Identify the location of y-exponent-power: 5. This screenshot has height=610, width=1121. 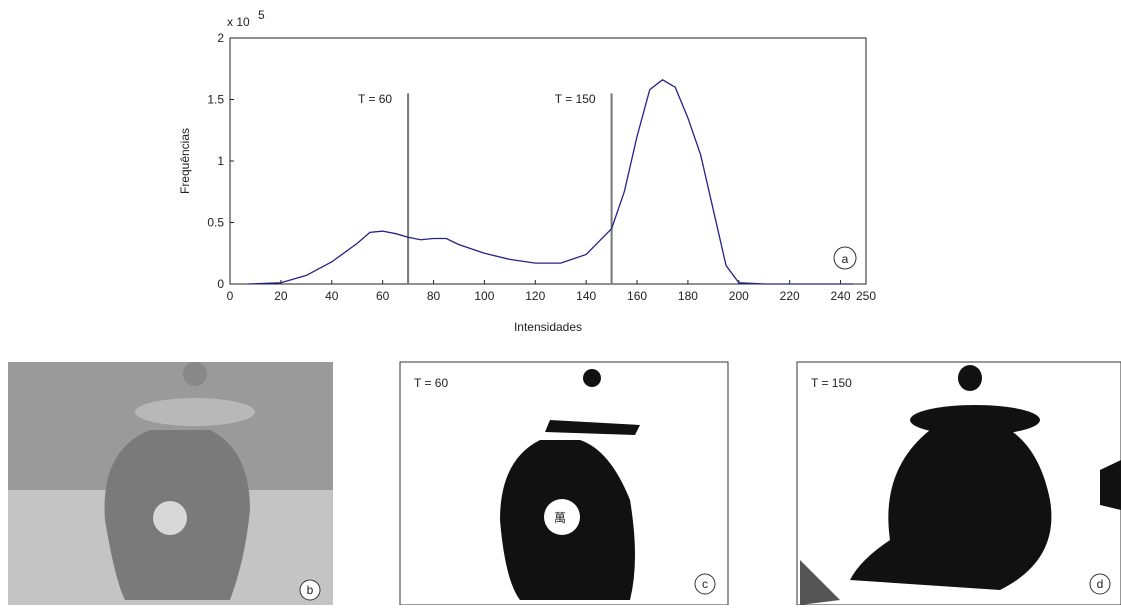
(261, 15).